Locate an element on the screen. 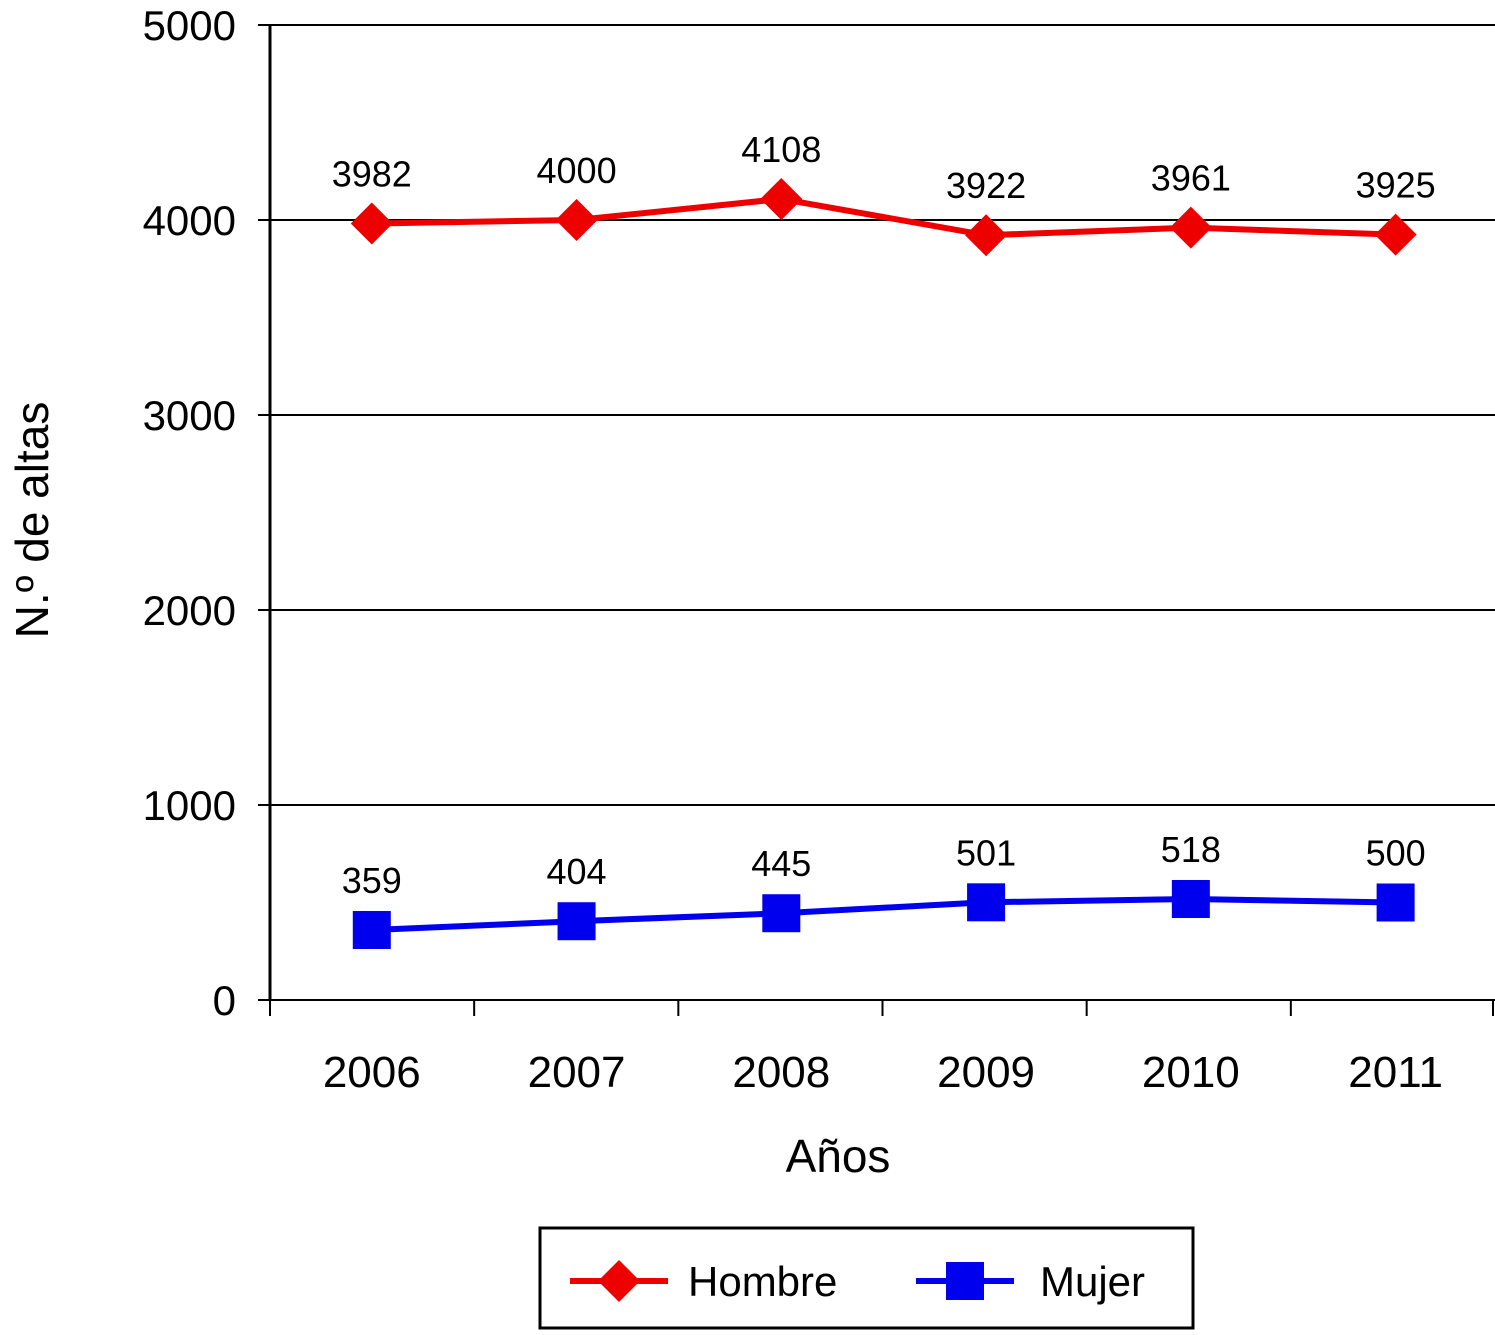  y-axis-title: N.º de altas is located at coordinates (32, 520).